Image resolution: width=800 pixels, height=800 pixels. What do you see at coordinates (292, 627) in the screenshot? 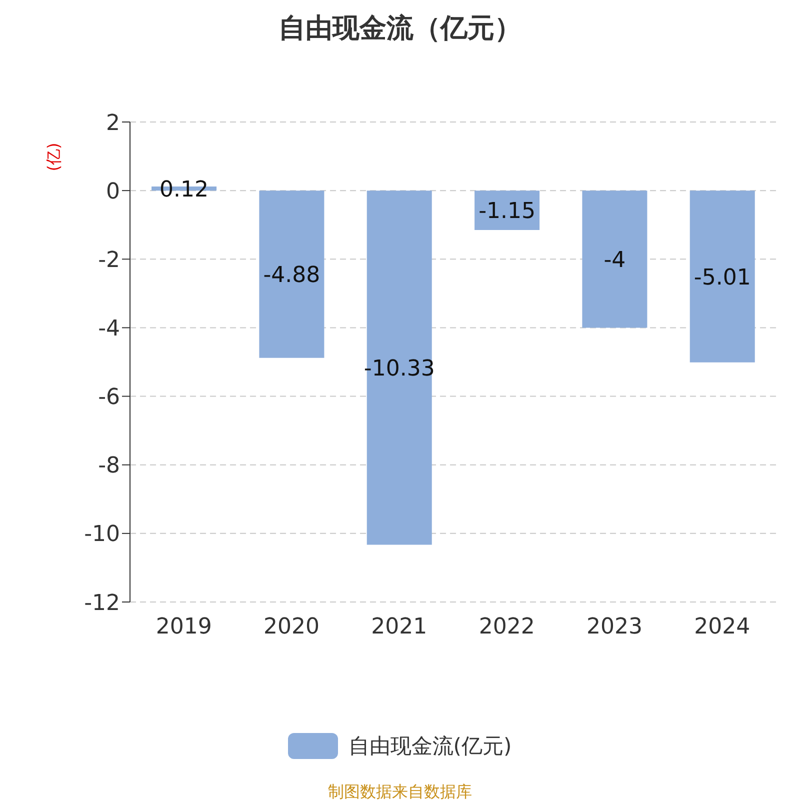
I see `x-tick-label: 2020` at bounding box center [292, 627].